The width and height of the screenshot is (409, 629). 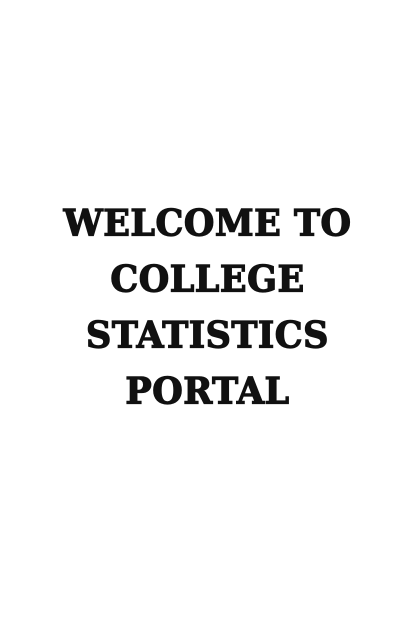 I want to click on welcome-title-line-4: PORTAL, so click(x=207, y=391).